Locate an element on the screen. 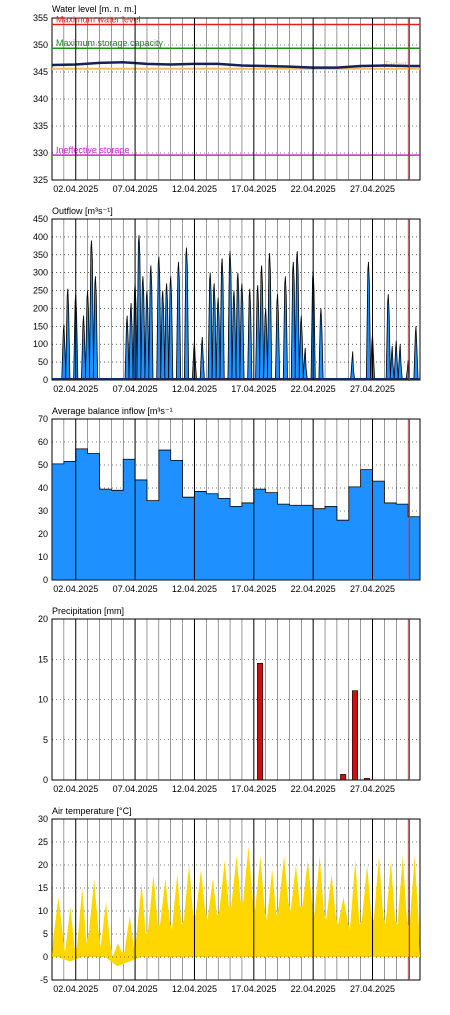  water-level-line is located at coordinates (235, 65).